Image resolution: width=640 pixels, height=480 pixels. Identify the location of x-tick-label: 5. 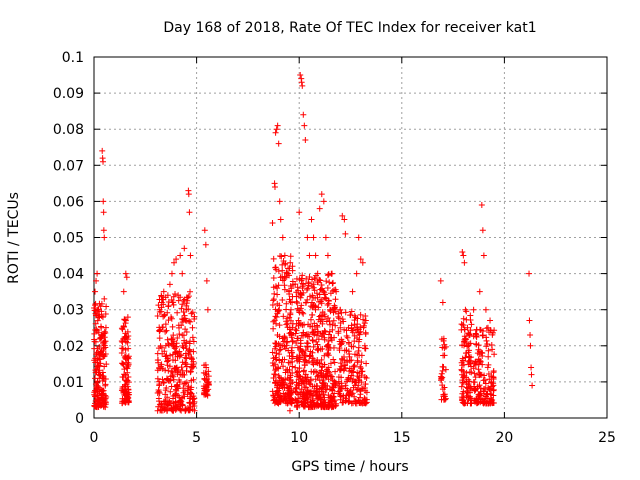
(196, 438).